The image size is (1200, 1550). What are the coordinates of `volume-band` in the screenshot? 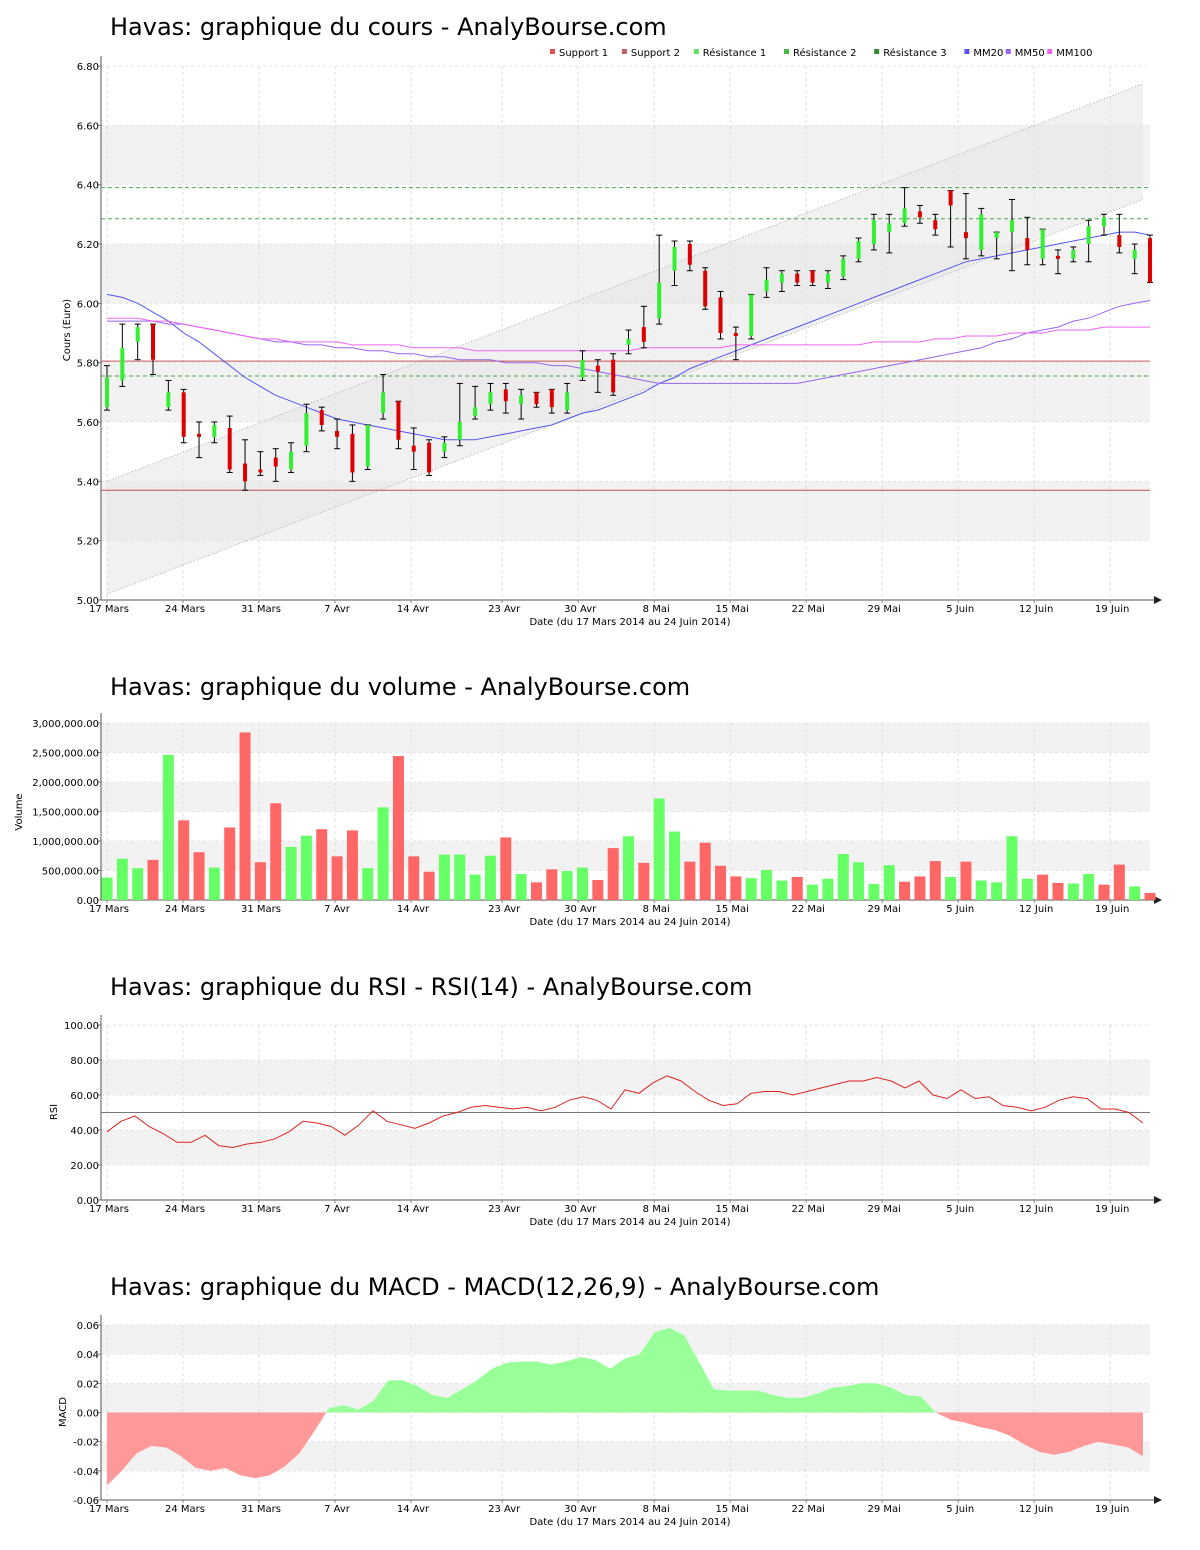 It's located at (625, 738).